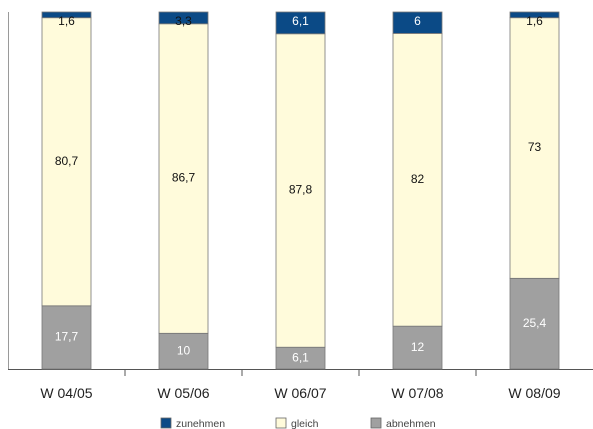  I want to click on data-label-abnehmen-w-06-07: 6,1, so click(300, 357).